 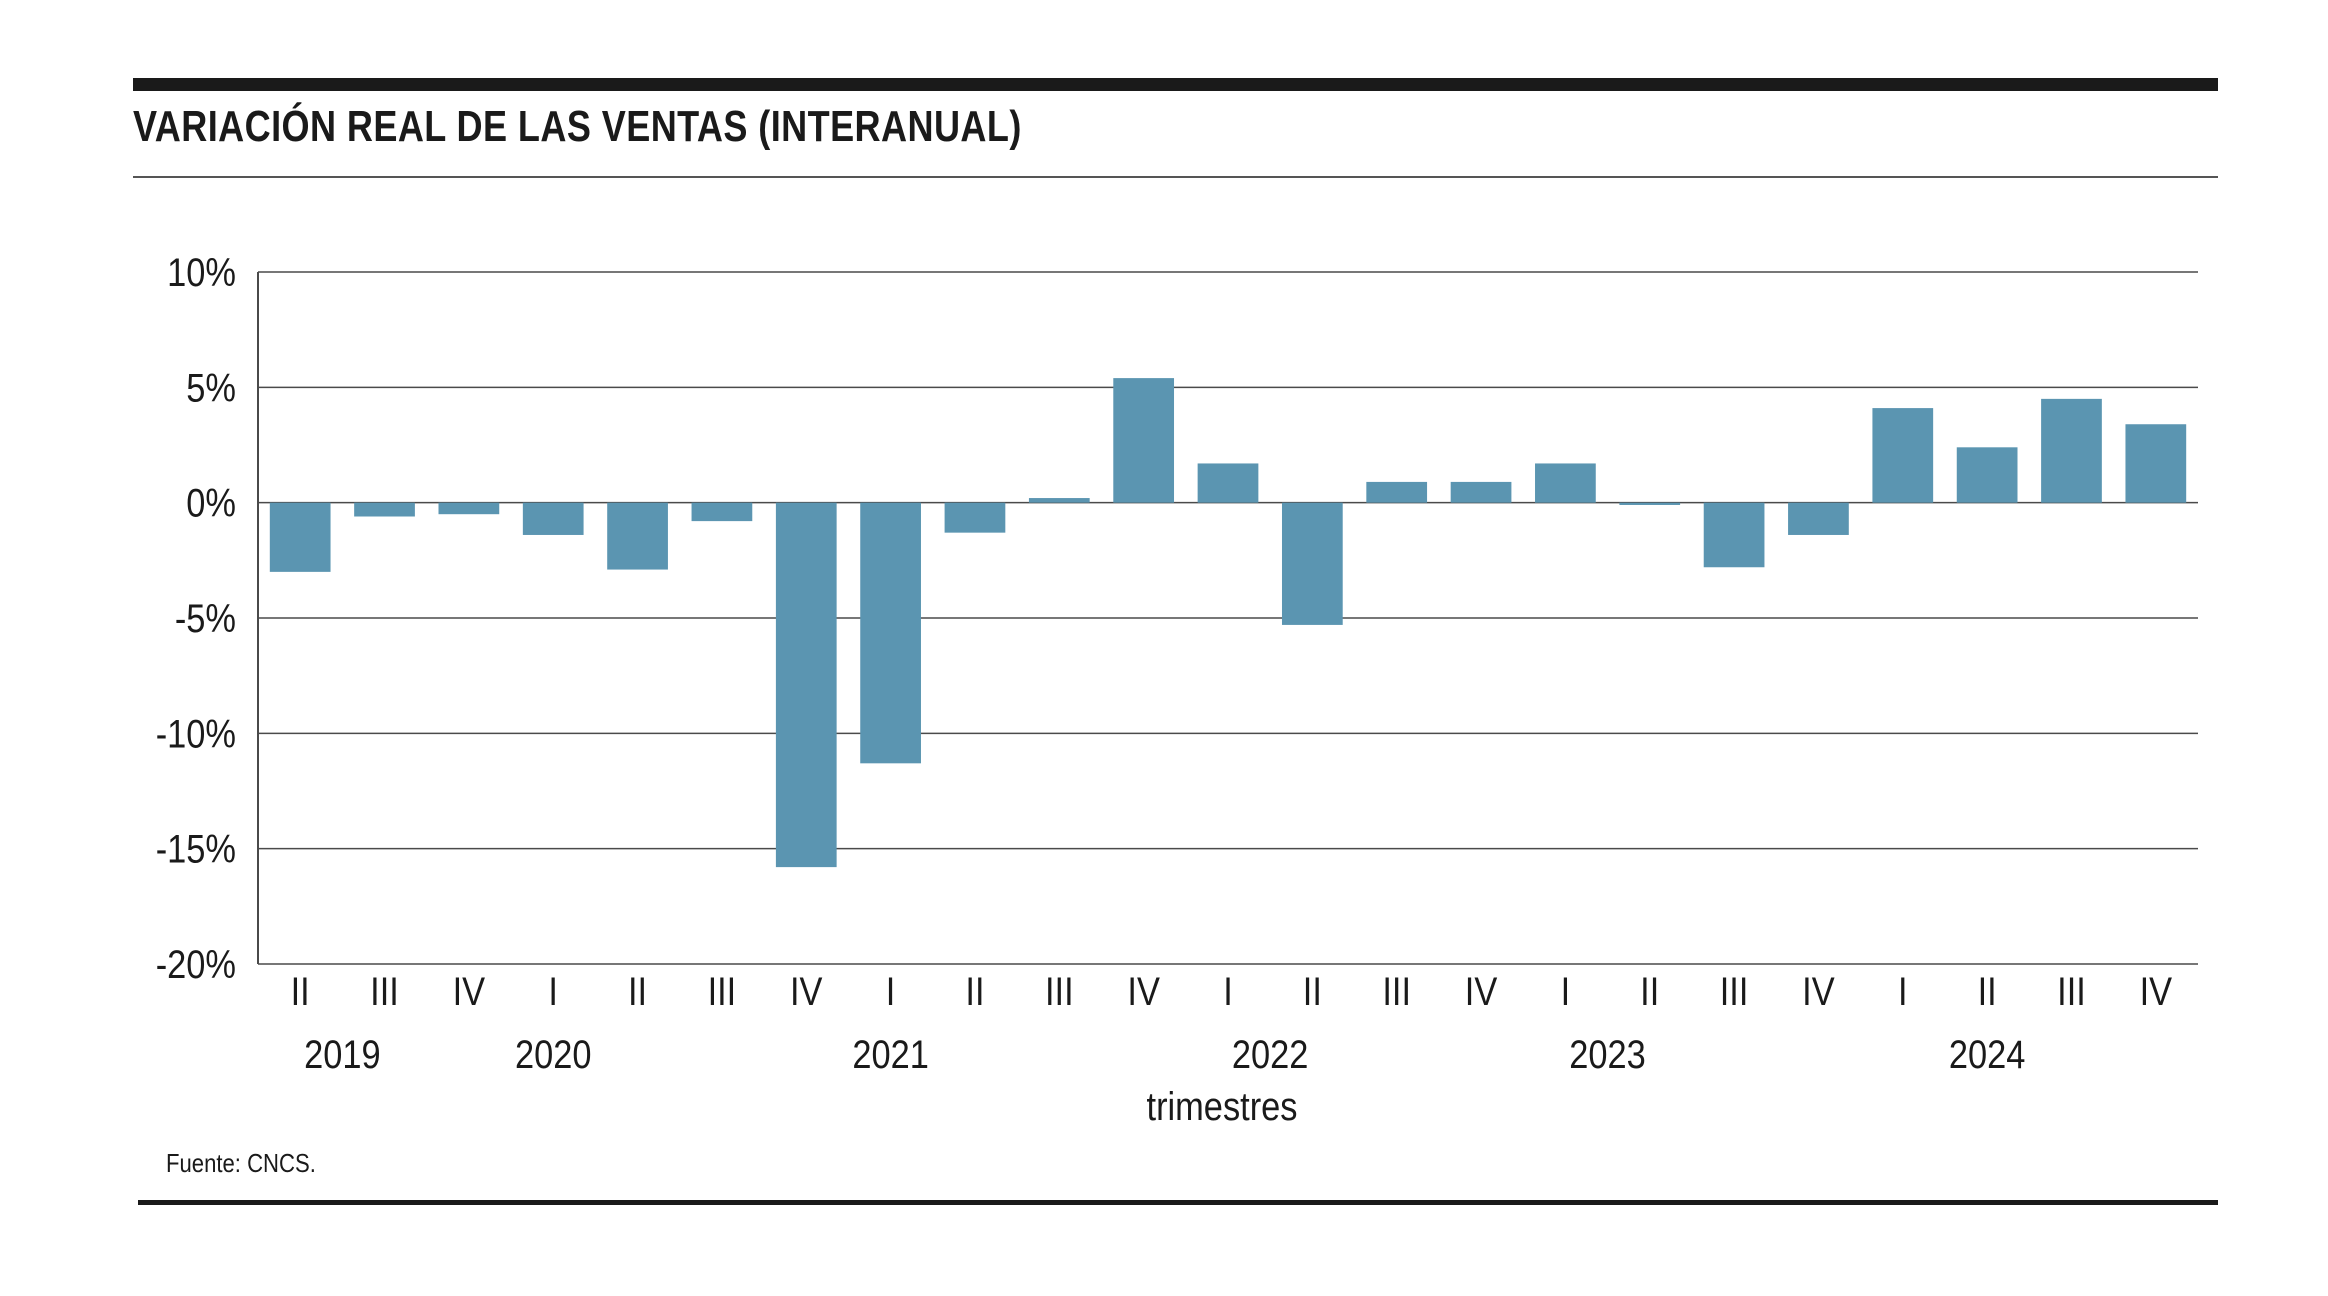 What do you see at coordinates (1270, 1054) in the screenshot?
I see `year-label: 2022` at bounding box center [1270, 1054].